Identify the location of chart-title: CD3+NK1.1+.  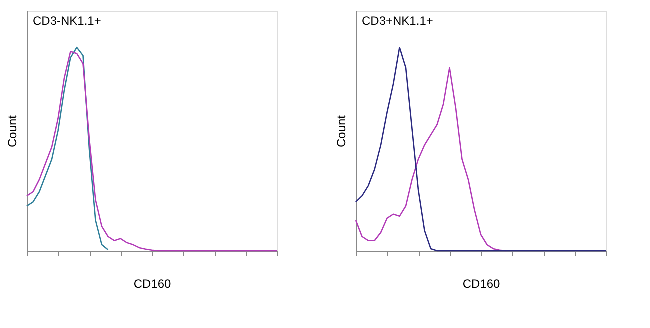
(398, 21).